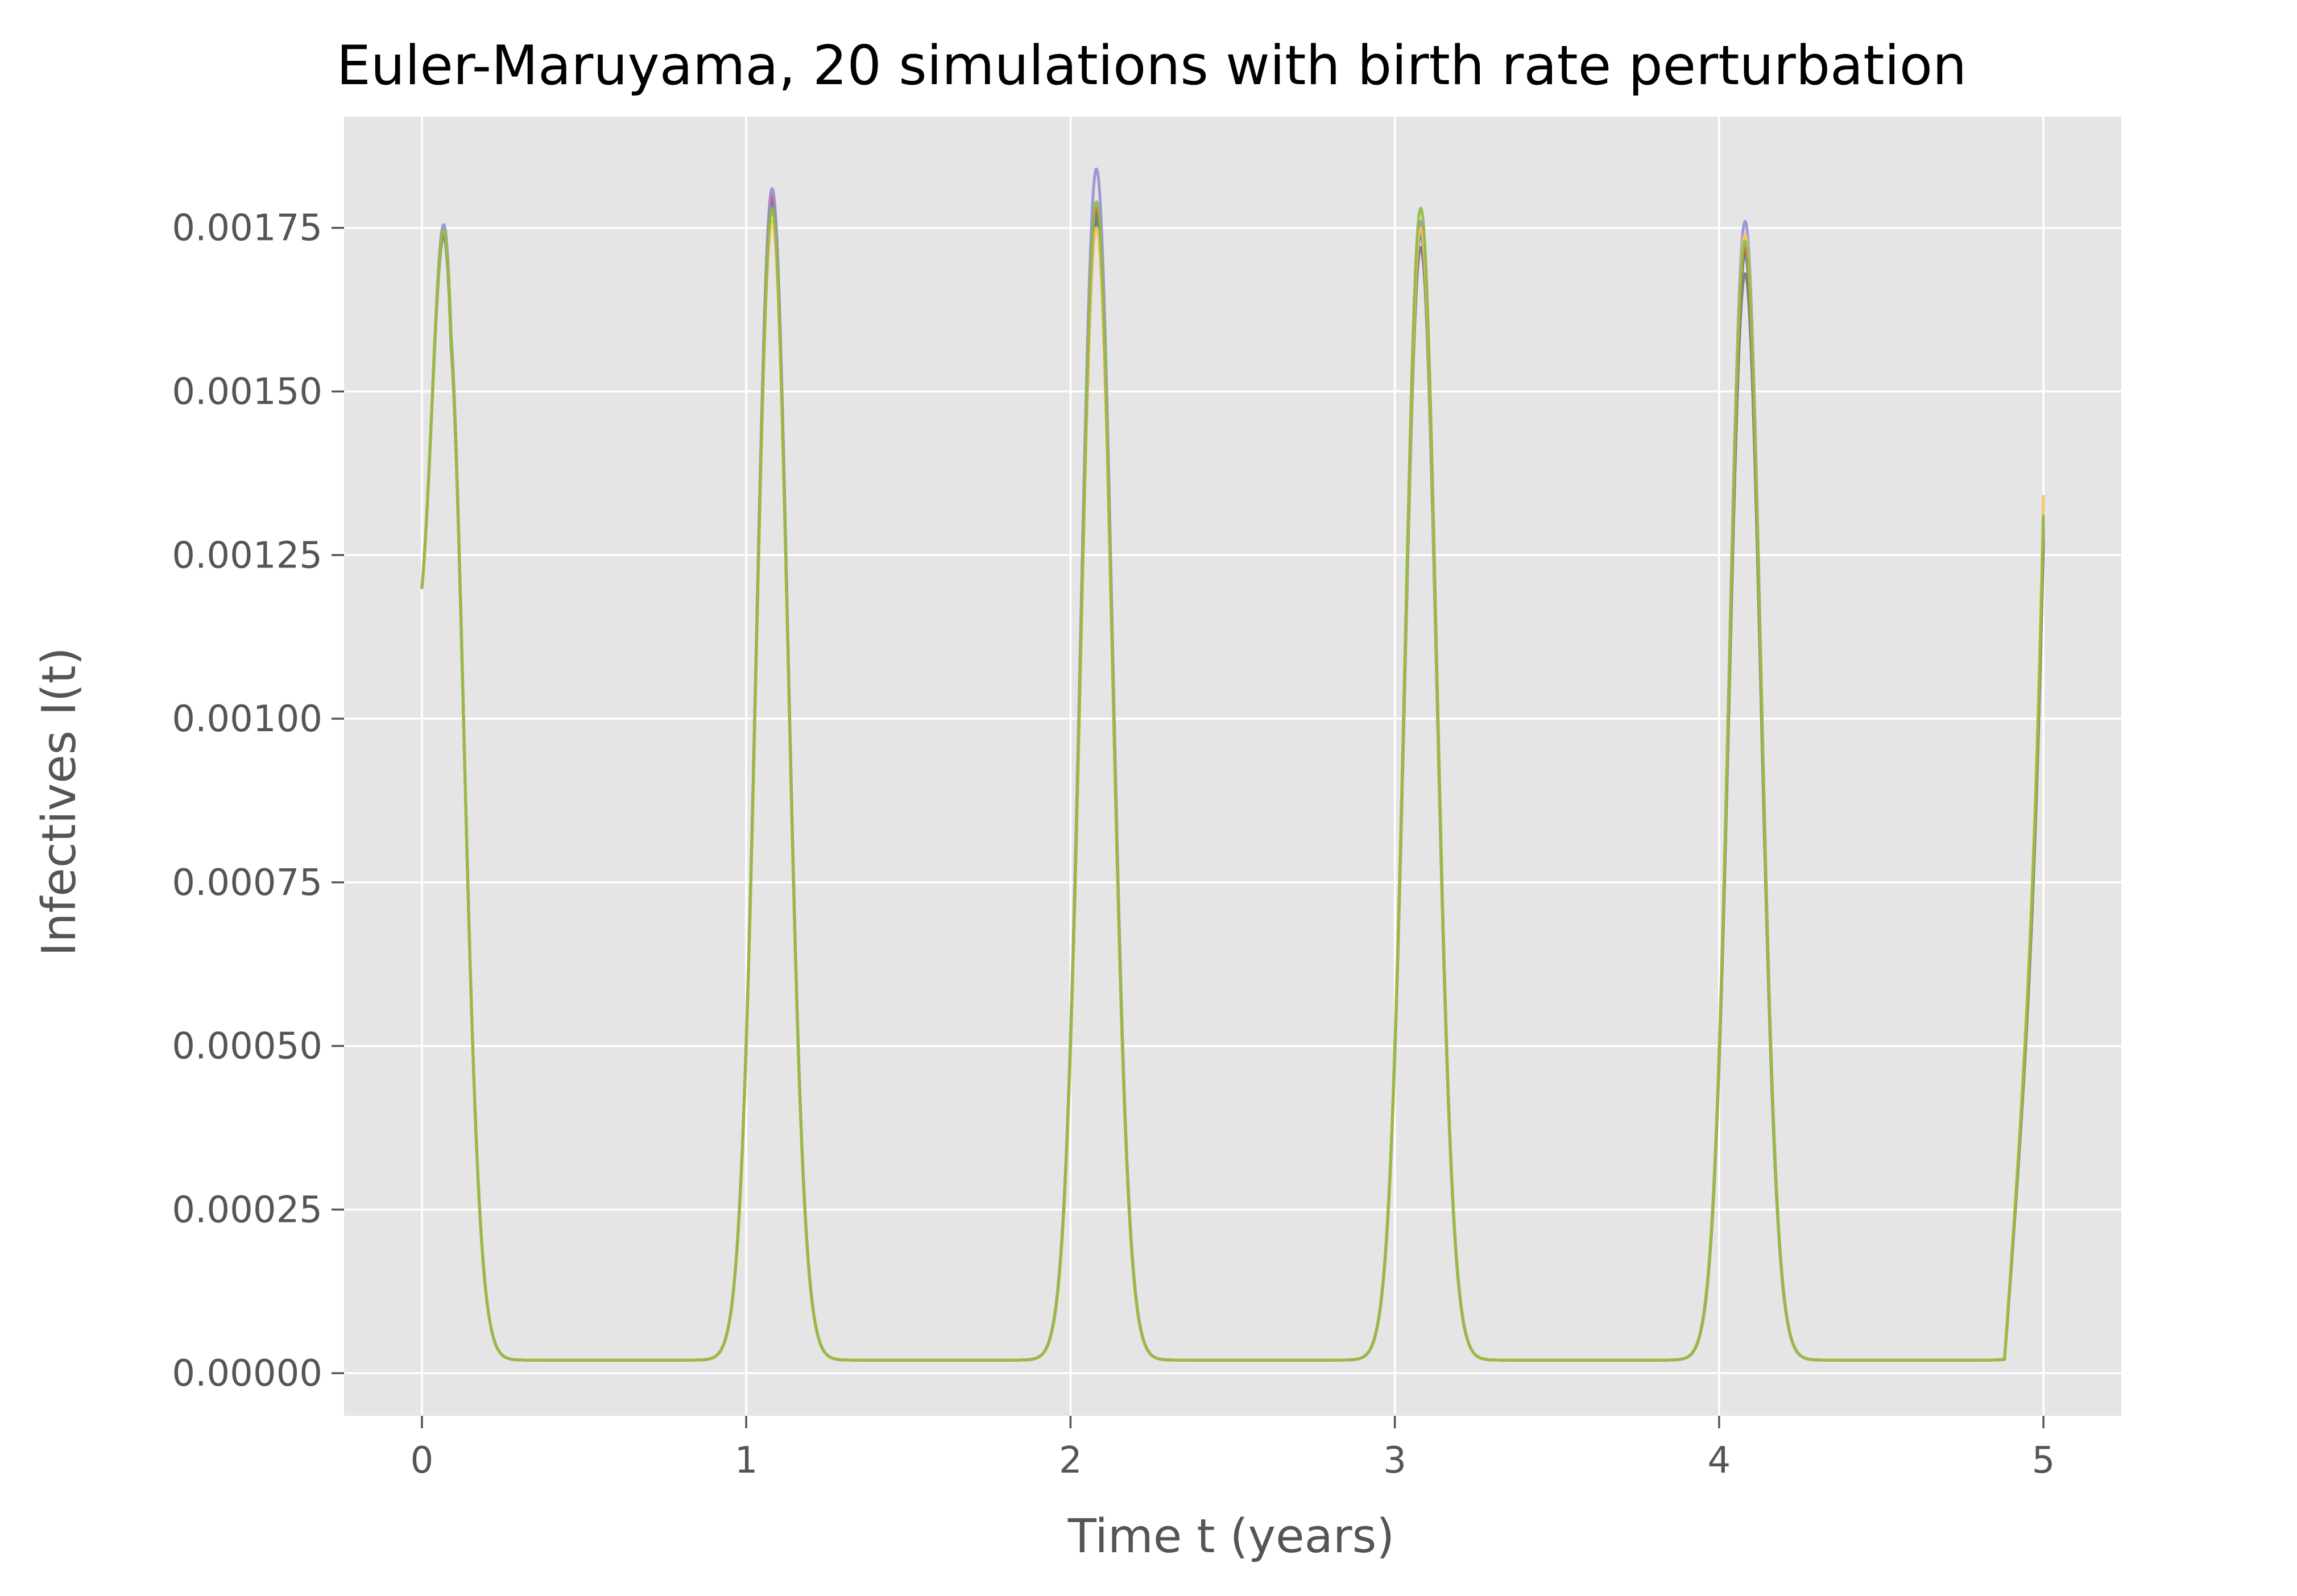  Describe the element at coordinates (1231, 1537) in the screenshot. I see `x-axis-label: Time t (years)` at that location.